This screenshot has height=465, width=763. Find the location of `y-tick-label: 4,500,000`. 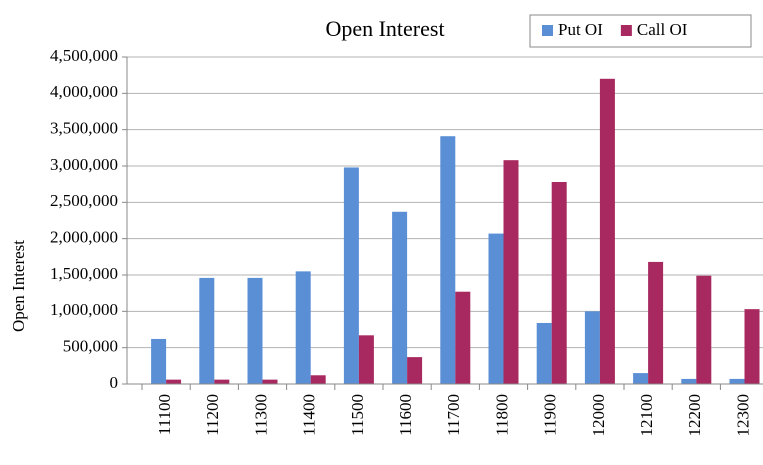

y-tick-label: 4,500,000 is located at coordinates (84, 55).